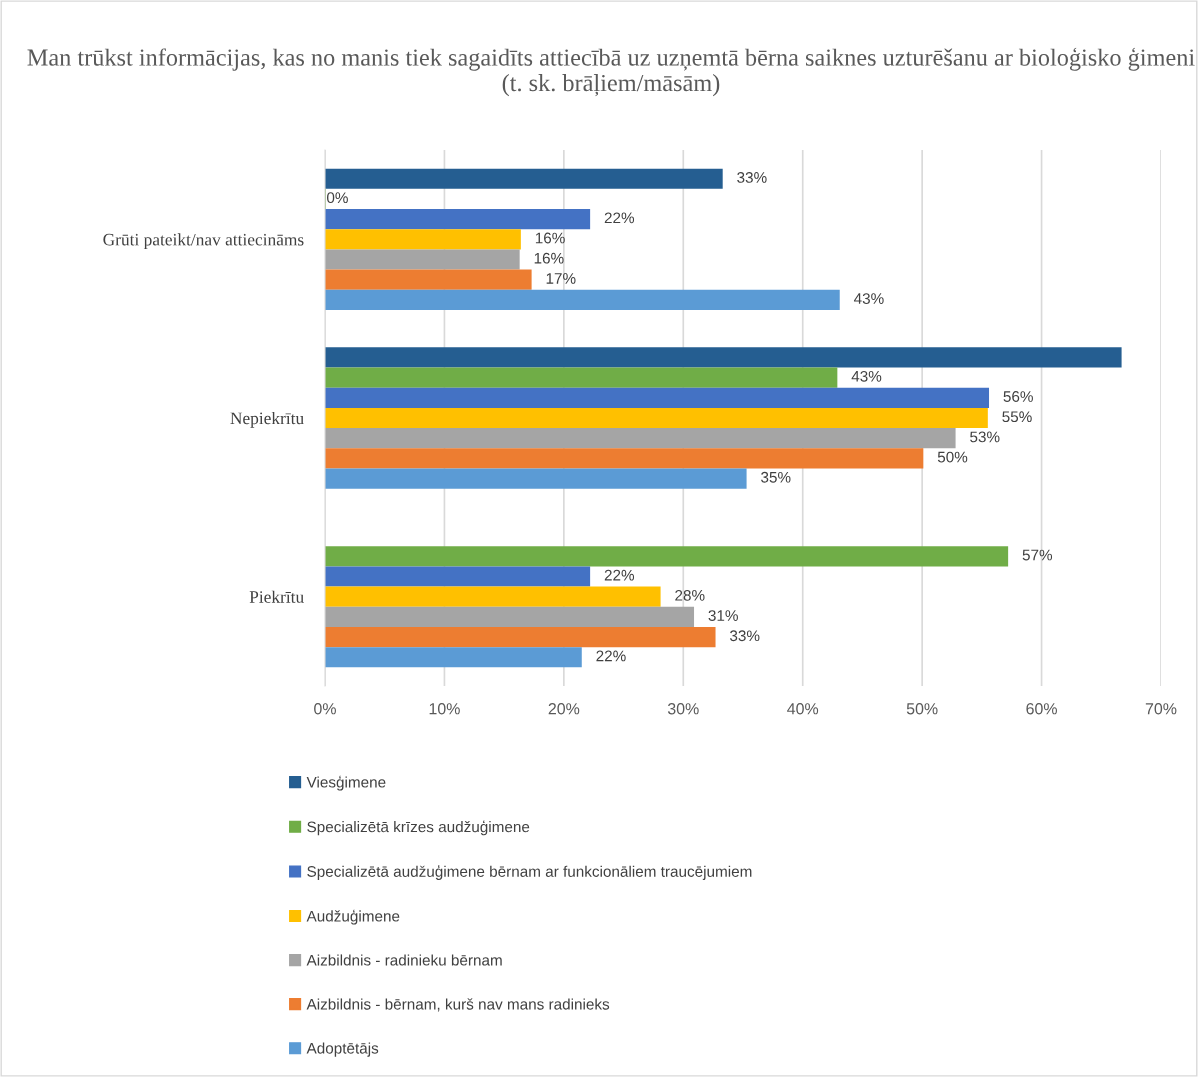 This screenshot has height=1077, width=1198. What do you see at coordinates (564, 709) in the screenshot?
I see `x-tick-label: 20%` at bounding box center [564, 709].